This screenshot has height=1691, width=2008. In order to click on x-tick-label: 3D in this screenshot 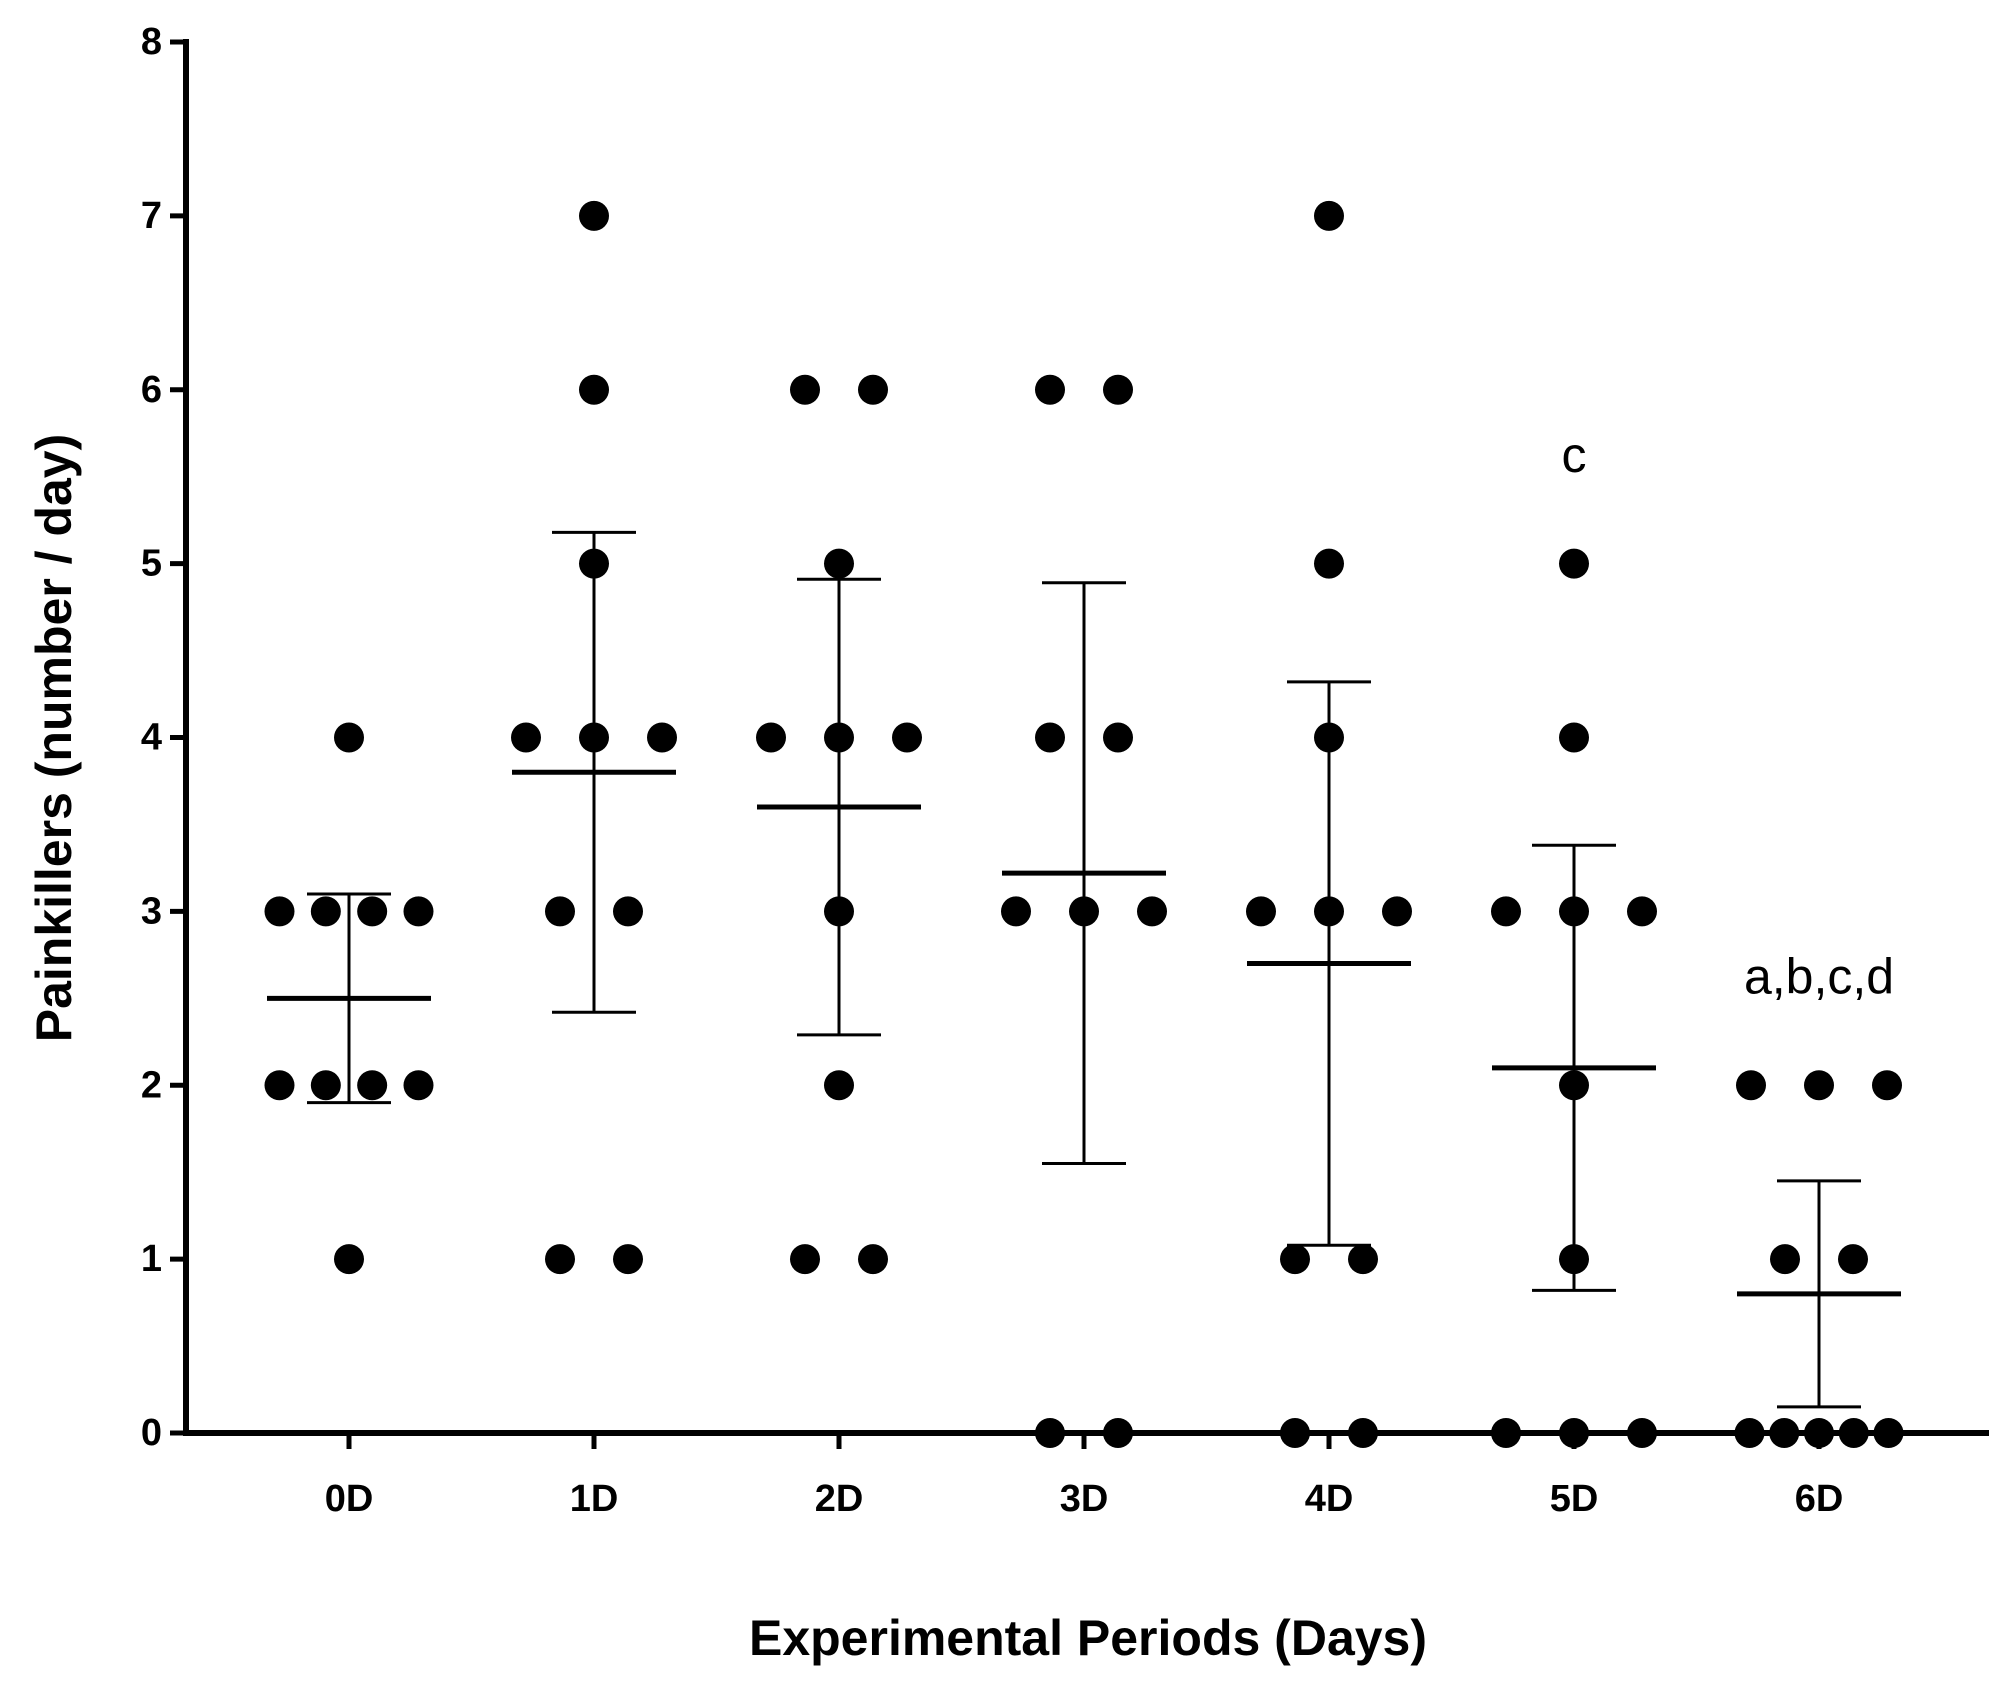, I will do `click(1084, 1499)`.